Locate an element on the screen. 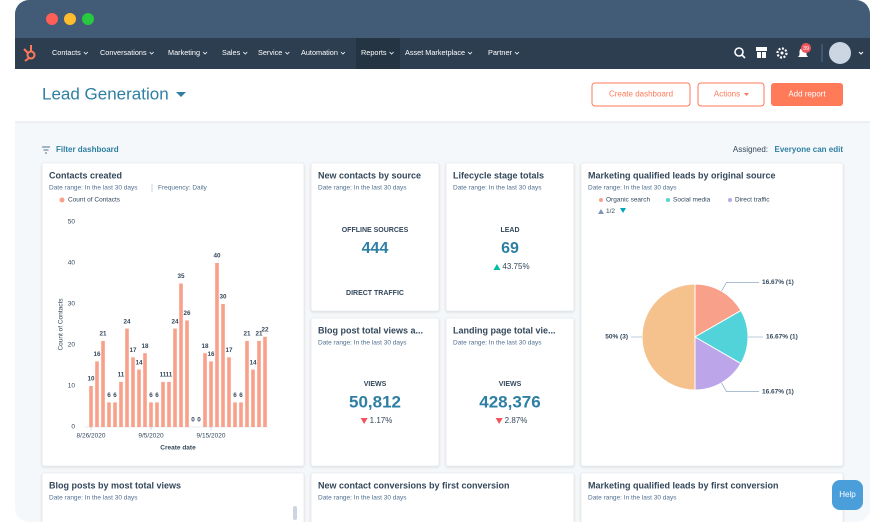 This screenshot has width=885, height=531. bar-value-label: 16 is located at coordinates (97, 354).